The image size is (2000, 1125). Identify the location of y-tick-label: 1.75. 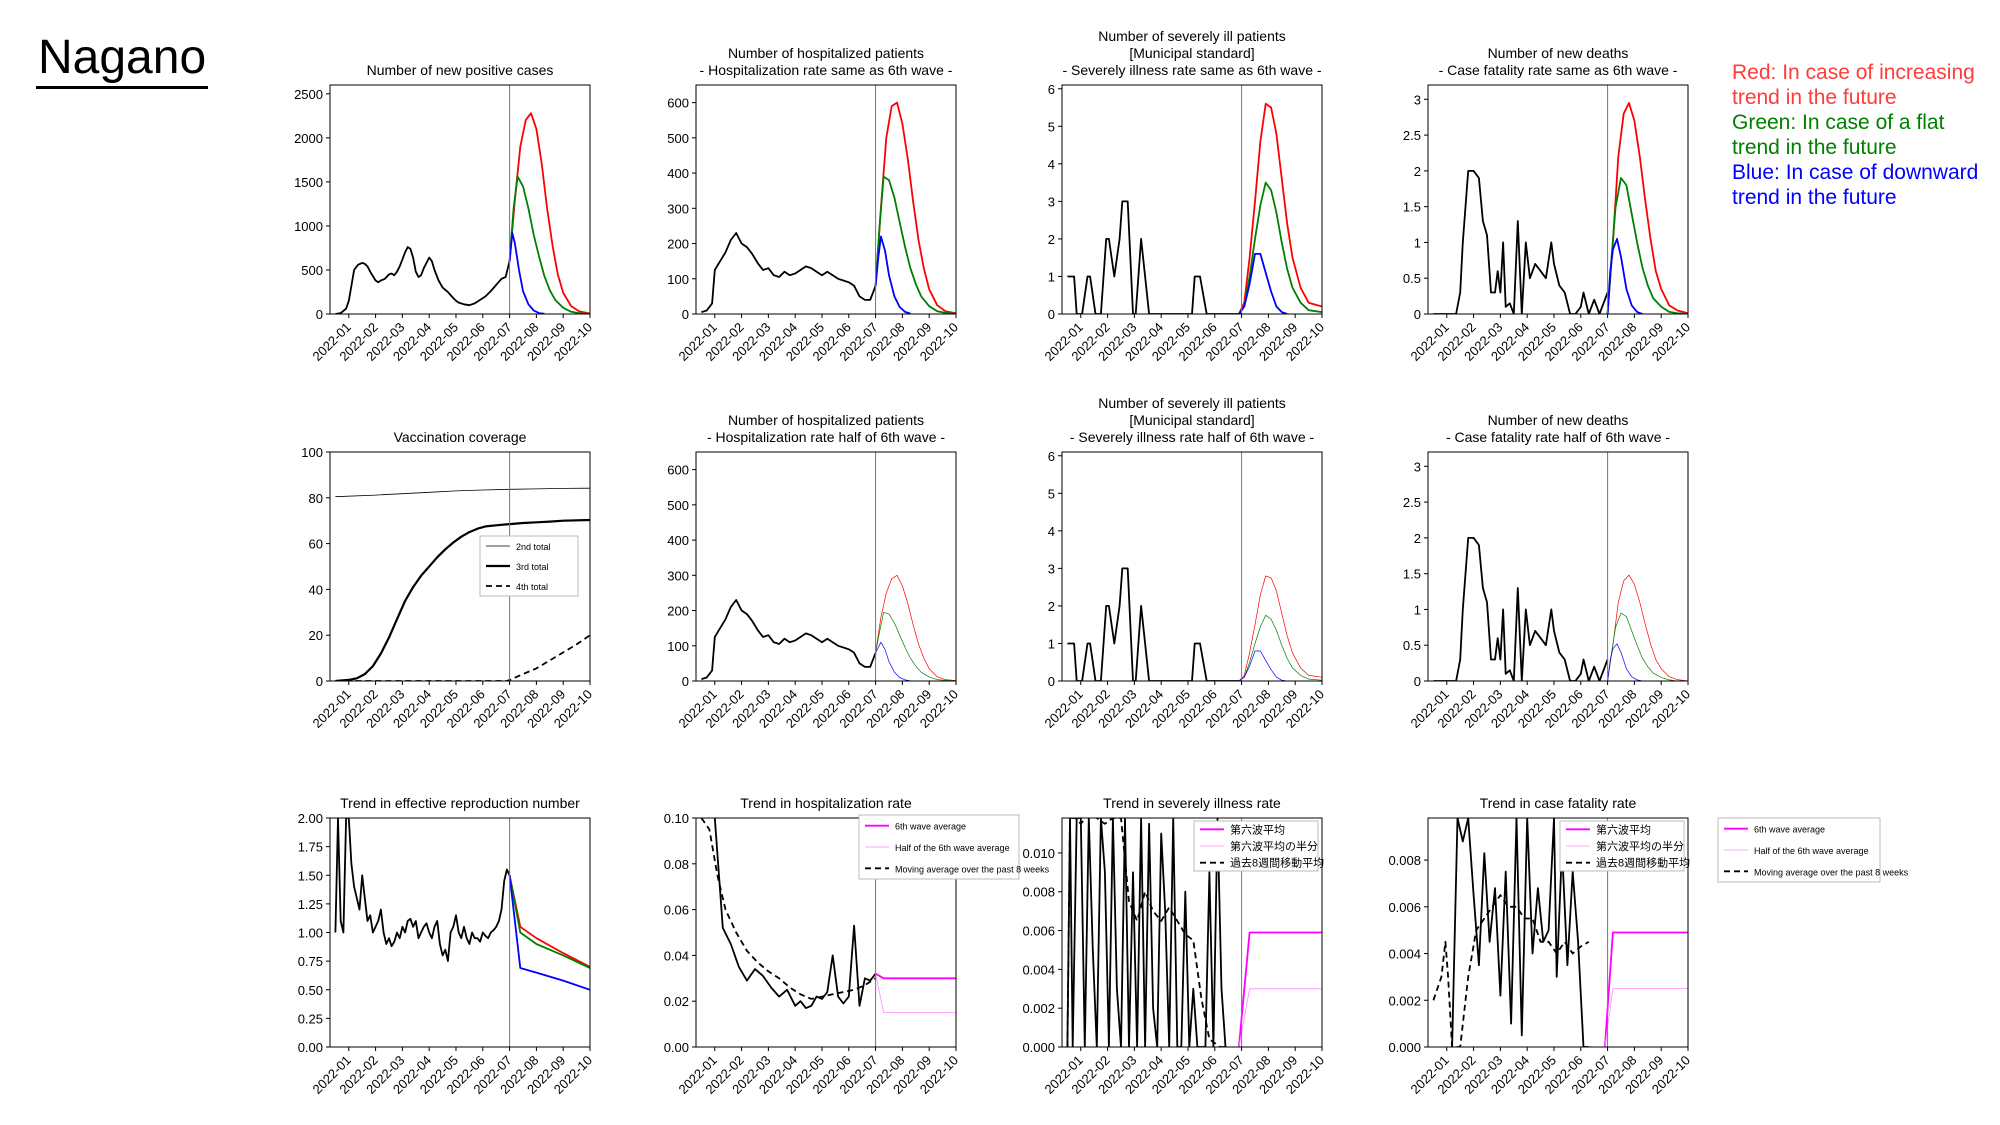
(310, 847).